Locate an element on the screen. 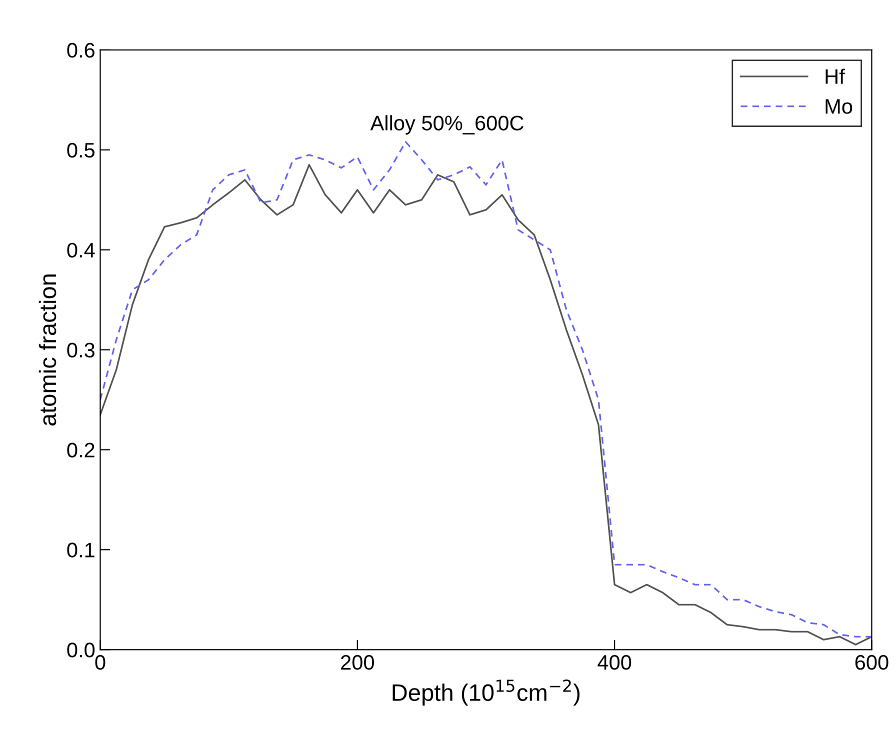 This screenshot has width=895, height=745. x-tick-label: 200 is located at coordinates (357, 662).